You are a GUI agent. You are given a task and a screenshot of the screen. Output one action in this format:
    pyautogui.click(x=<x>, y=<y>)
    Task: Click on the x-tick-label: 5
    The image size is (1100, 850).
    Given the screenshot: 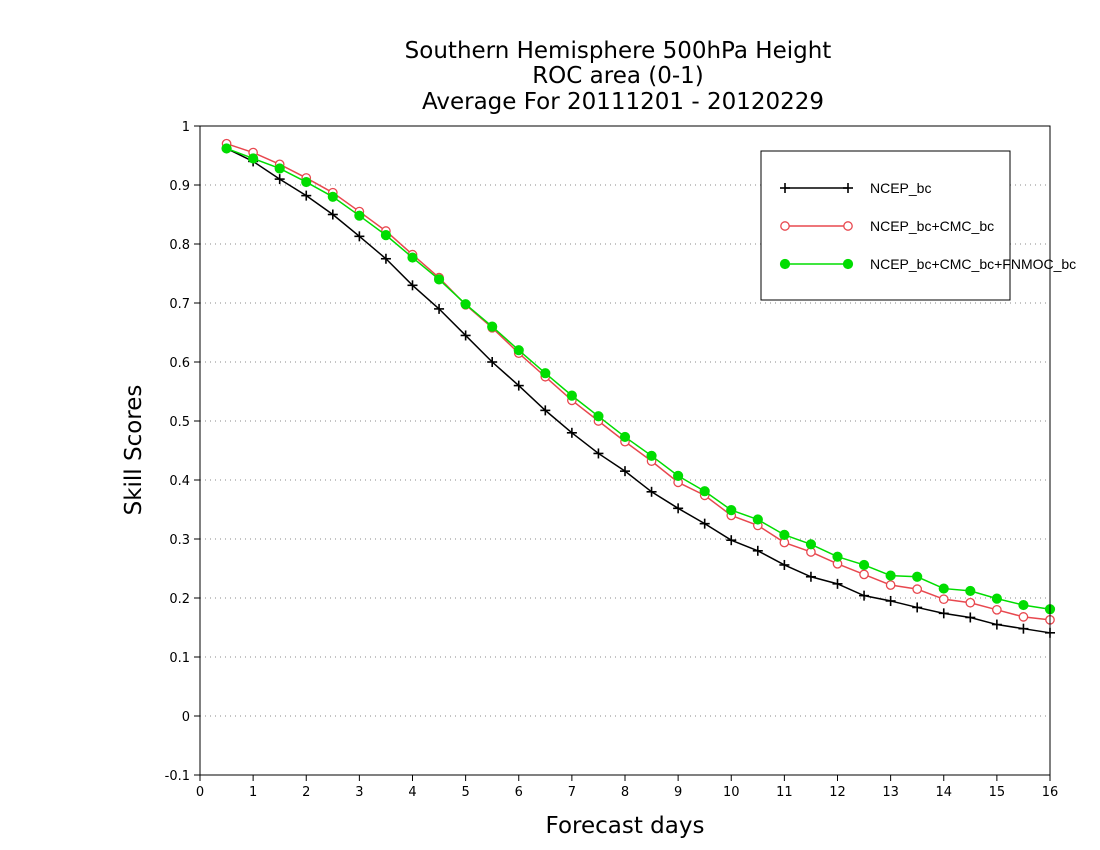 What is the action you would take?
    pyautogui.click(x=465, y=792)
    